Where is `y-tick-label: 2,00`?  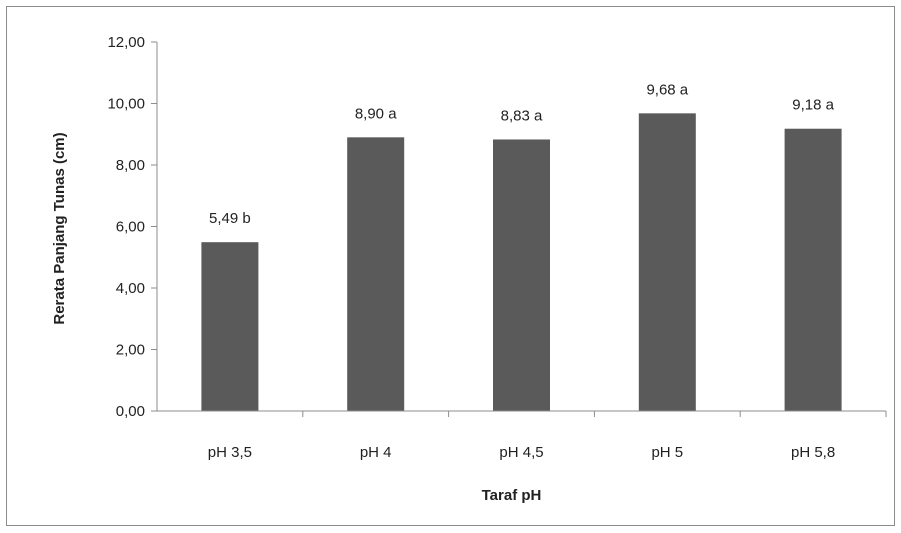 y-tick-label: 2,00 is located at coordinates (130, 350).